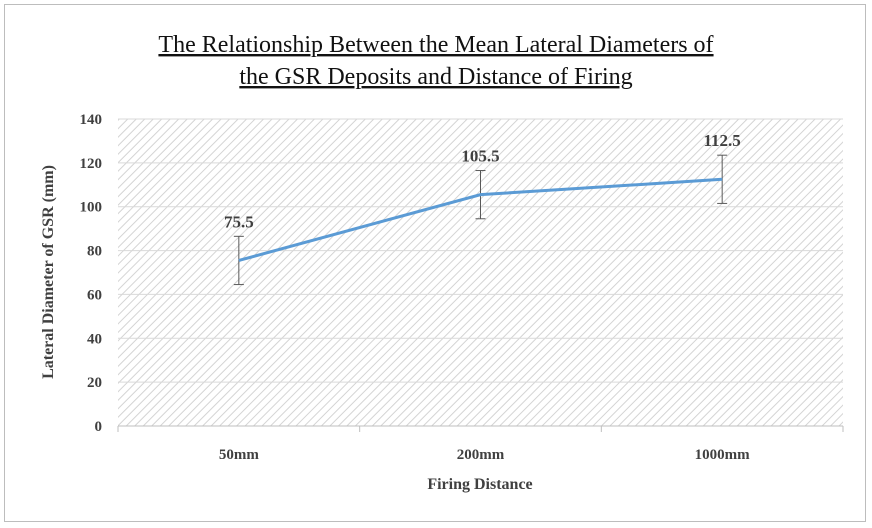  Describe the element at coordinates (99, 427) in the screenshot. I see `y-tick-label: 0` at that location.